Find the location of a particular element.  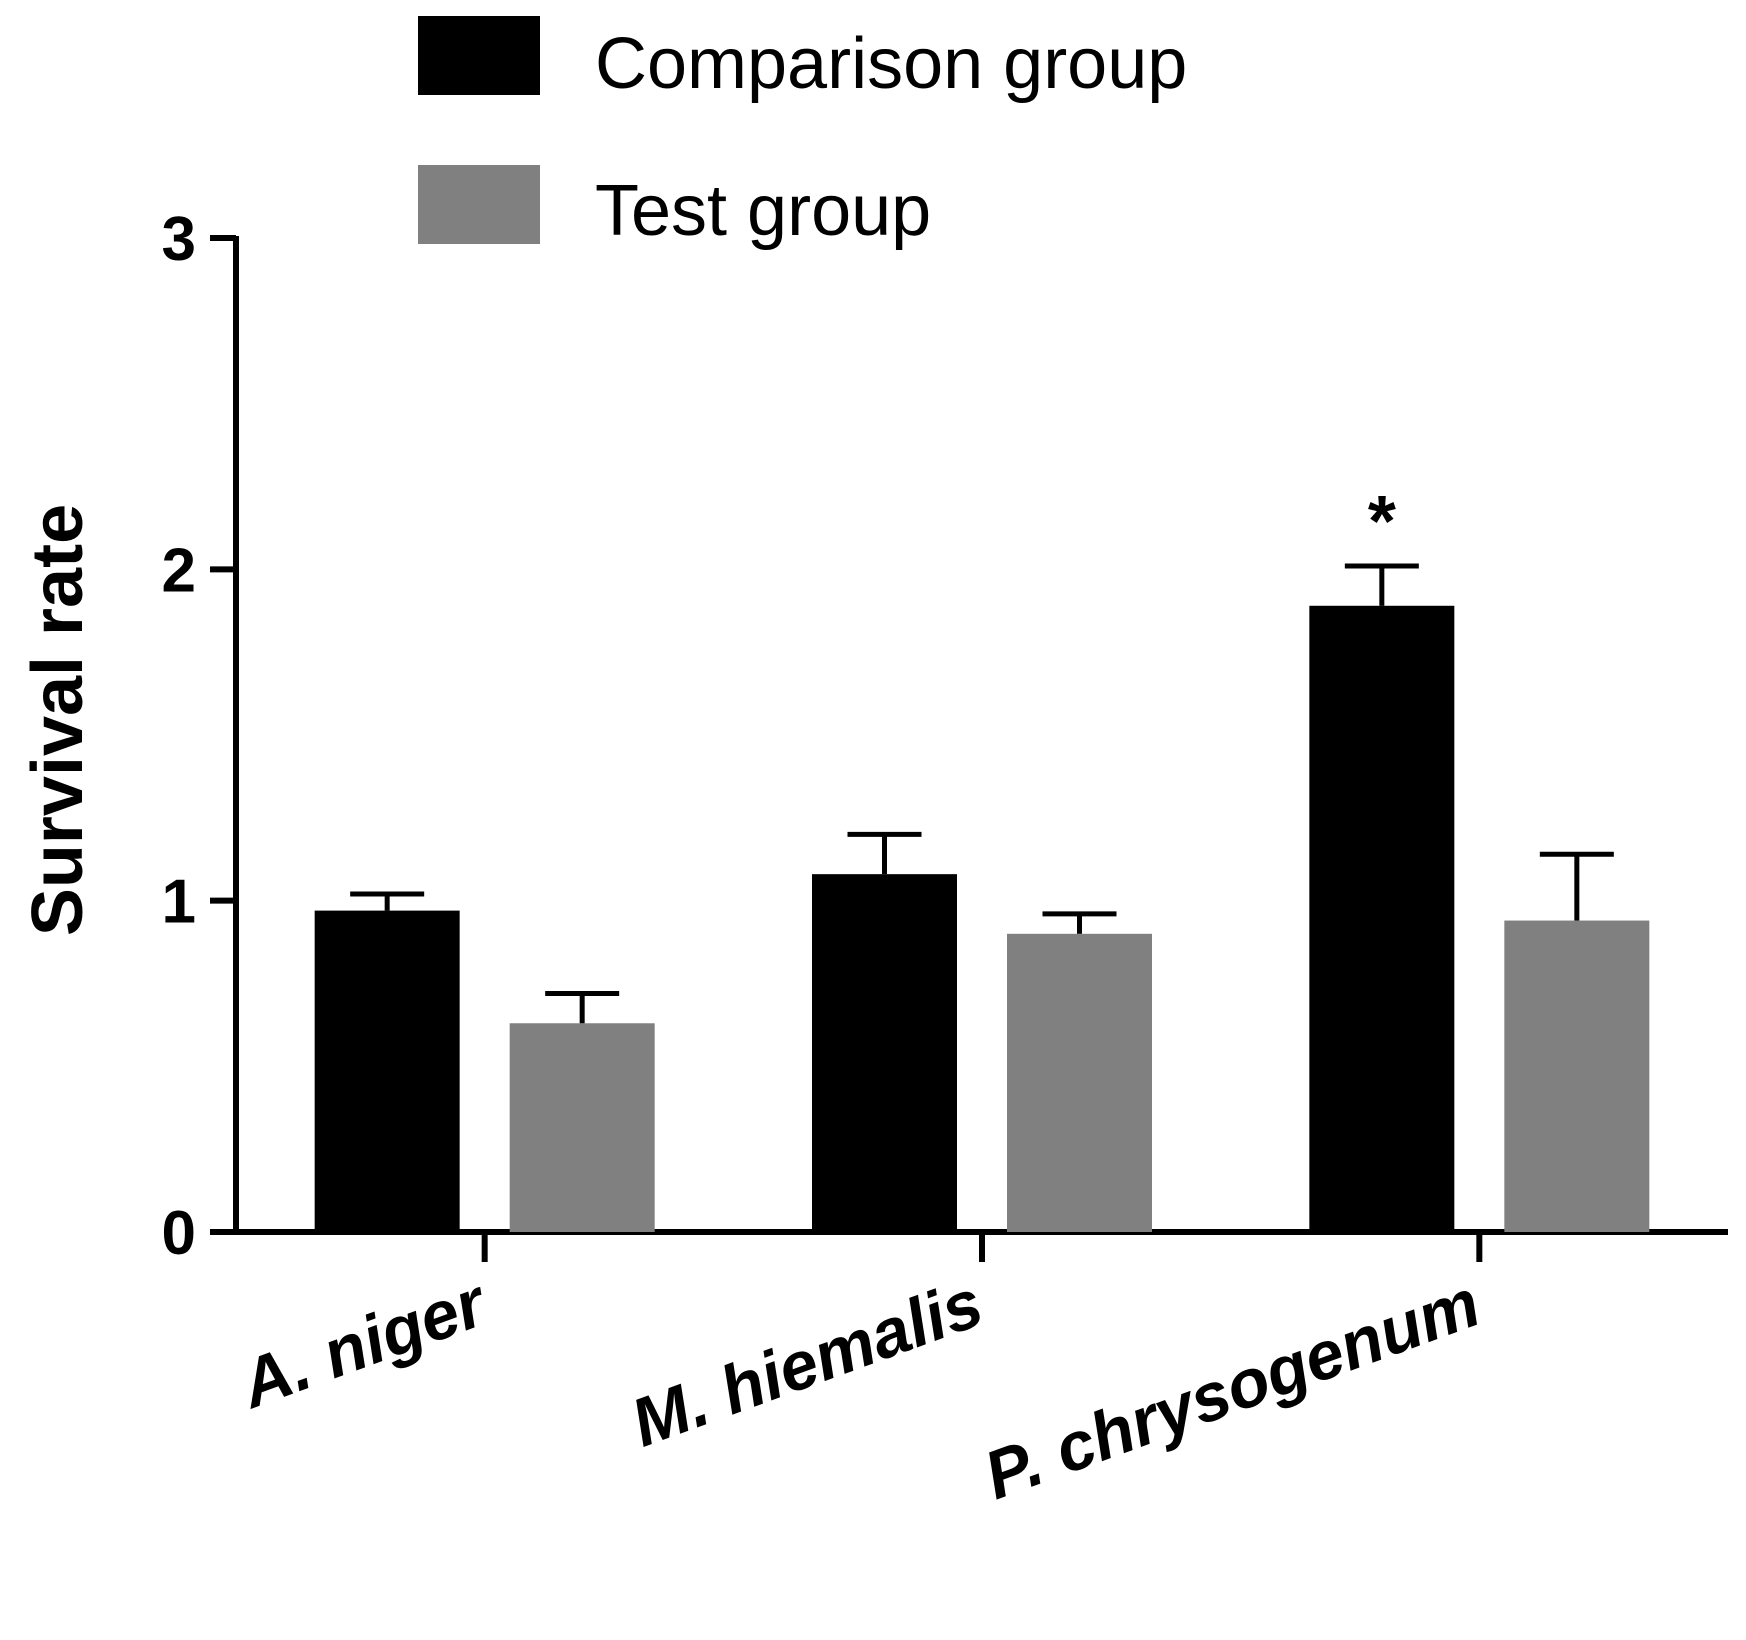

x-tick-label-p-chrysogenum: P. chrysogenum is located at coordinates (1232, 1389).